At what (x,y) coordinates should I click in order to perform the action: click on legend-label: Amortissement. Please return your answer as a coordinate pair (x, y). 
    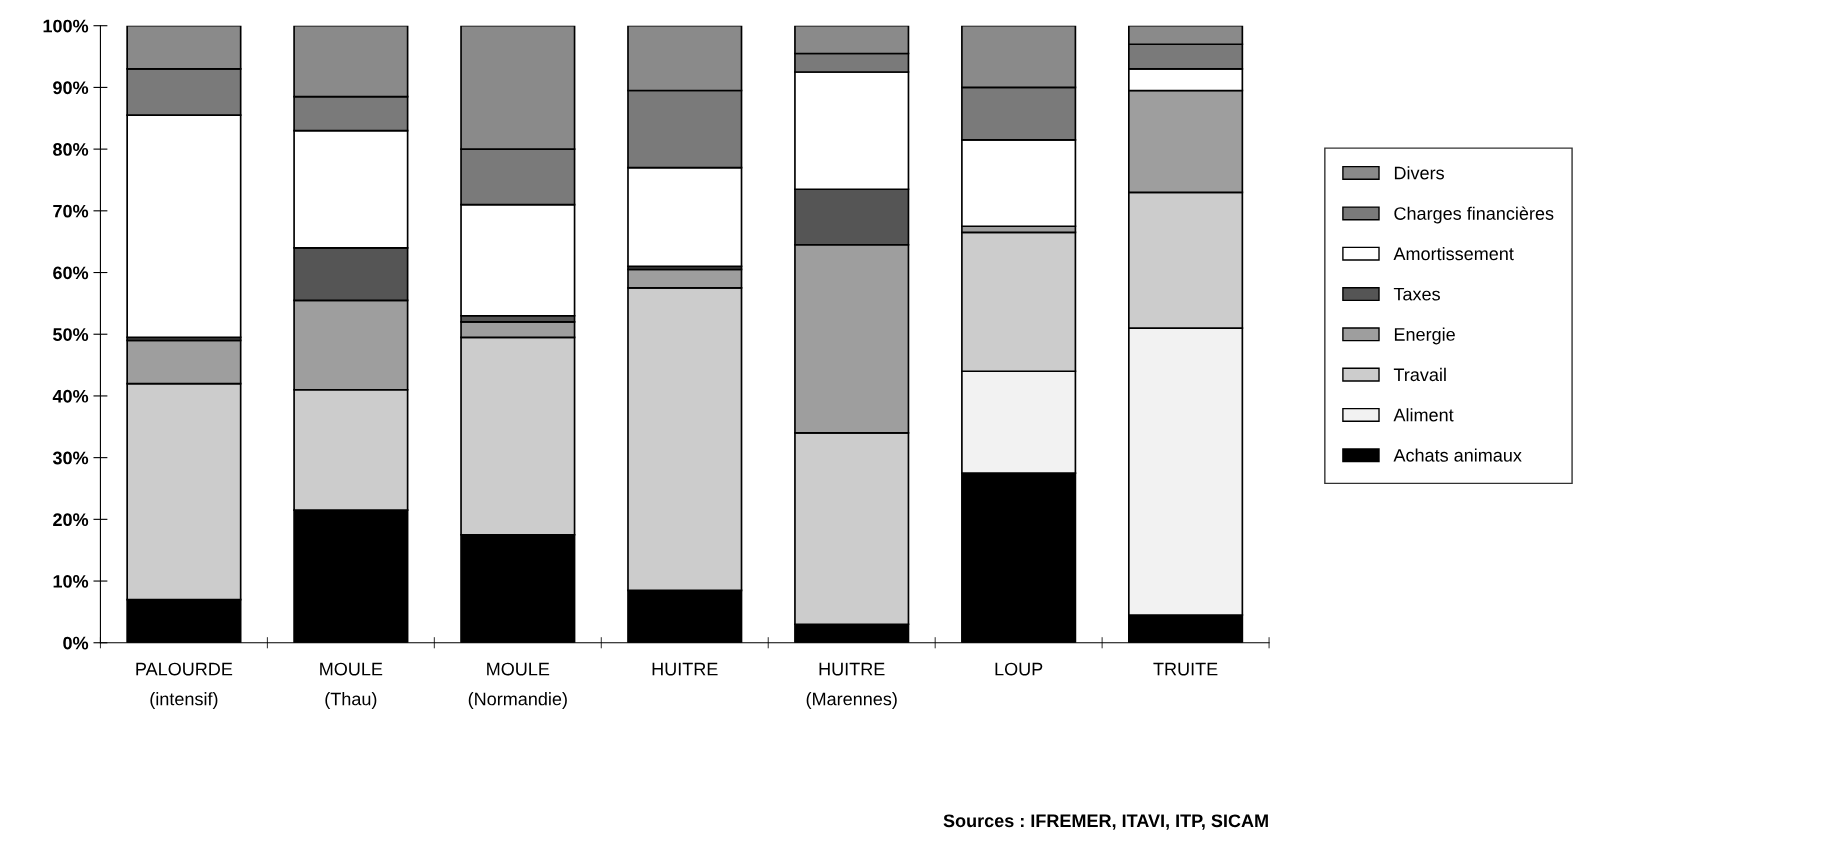
    Looking at the image, I should click on (1453, 253).